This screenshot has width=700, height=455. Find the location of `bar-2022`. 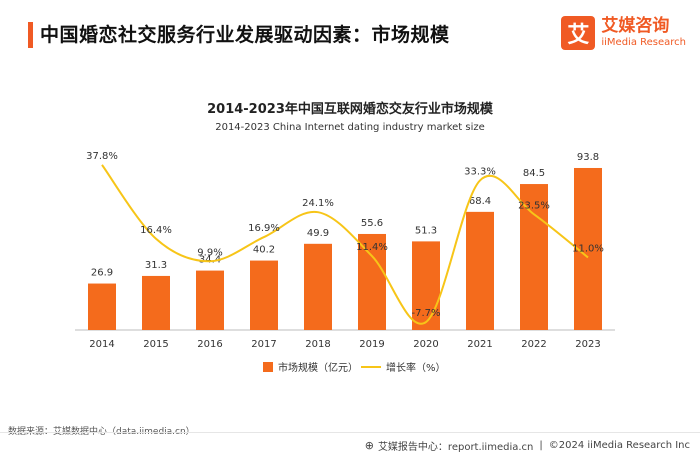

bar-2022 is located at coordinates (534, 257).